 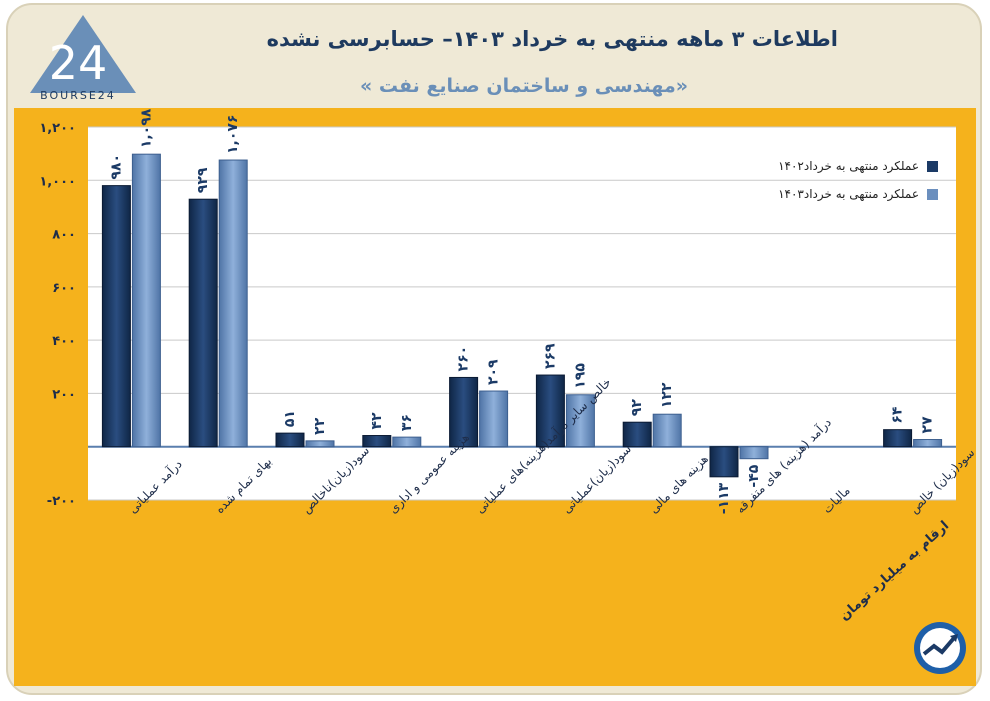 I want to click on trend-chart-icon, so click(x=940, y=648).